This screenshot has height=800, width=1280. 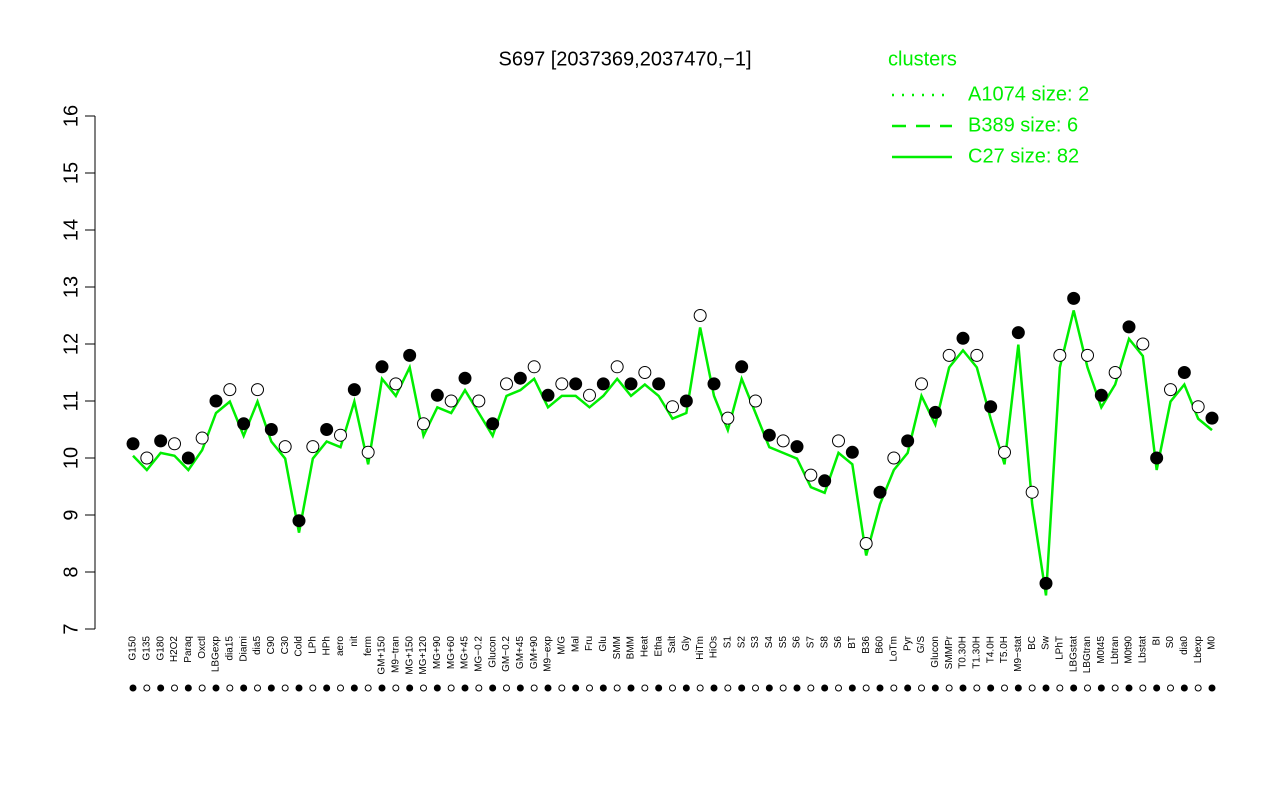 What do you see at coordinates (1046, 642) in the screenshot?
I see `x-tick-label: Sw` at bounding box center [1046, 642].